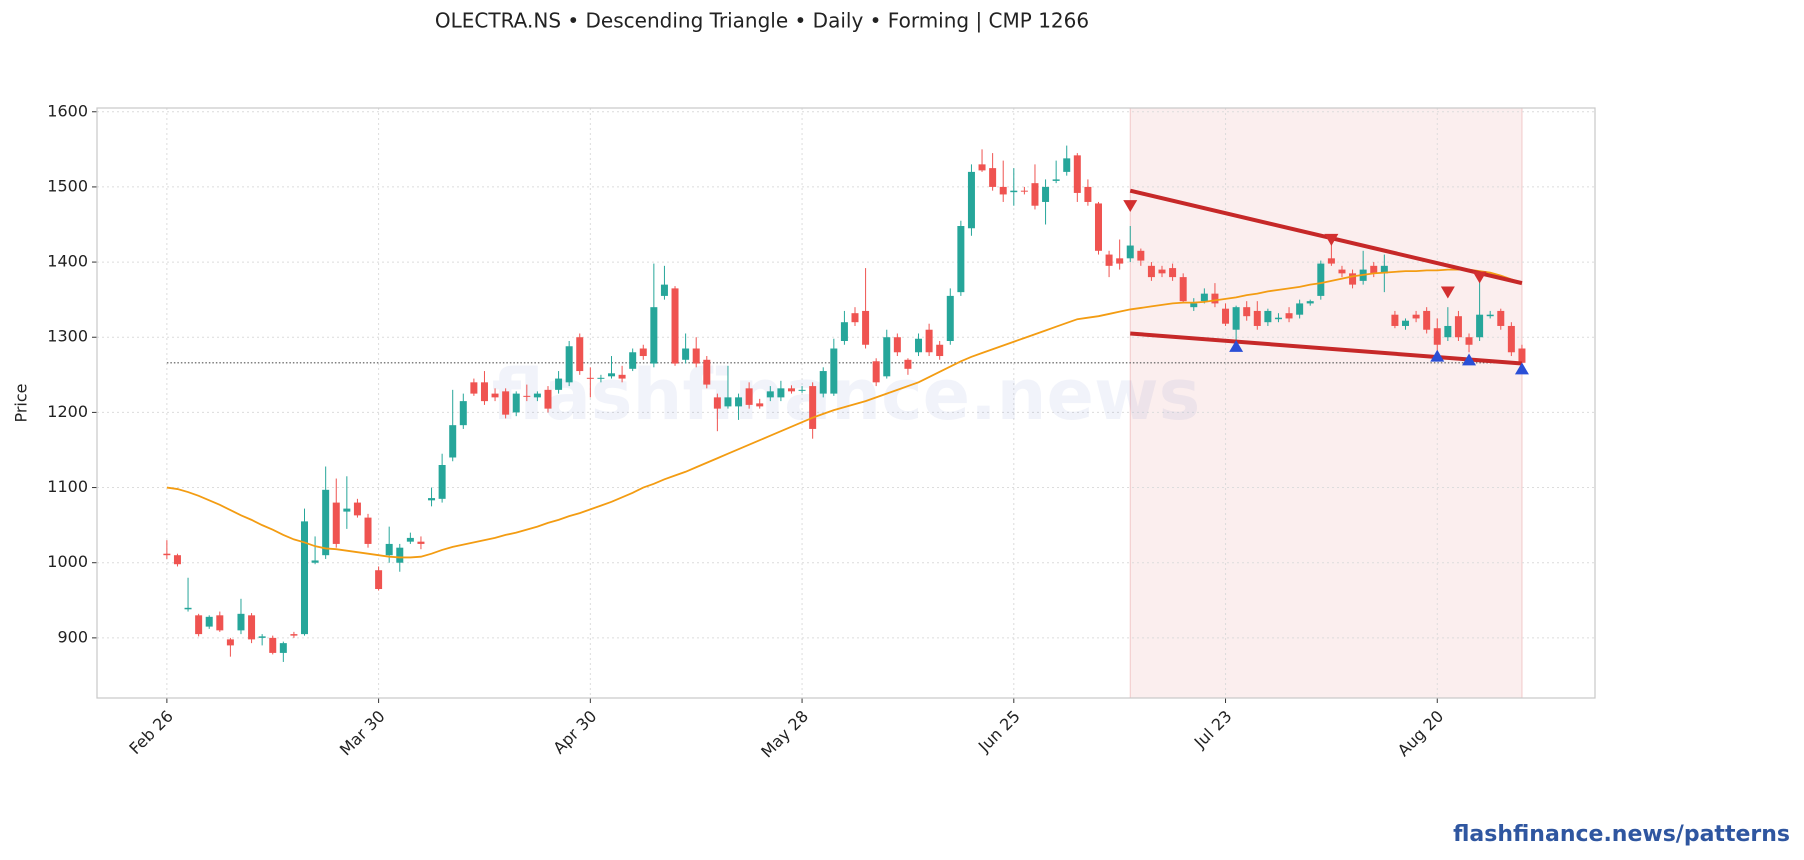  I want to click on y-tick-label: 1100, so click(67, 486).